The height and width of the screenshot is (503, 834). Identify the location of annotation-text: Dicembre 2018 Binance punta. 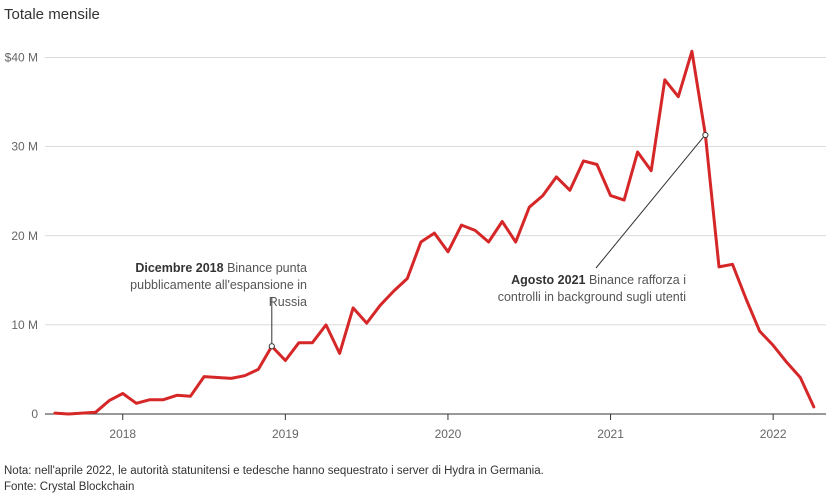
(221, 268).